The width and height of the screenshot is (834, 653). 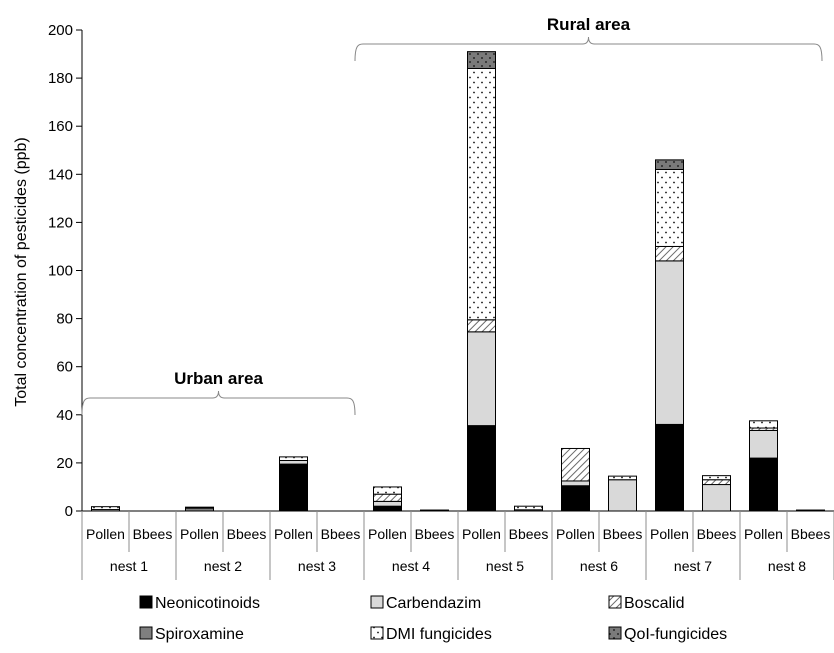 What do you see at coordinates (21, 271) in the screenshot?
I see `y-axis-label: Total concentration of pesticides (ppb)` at bounding box center [21, 271].